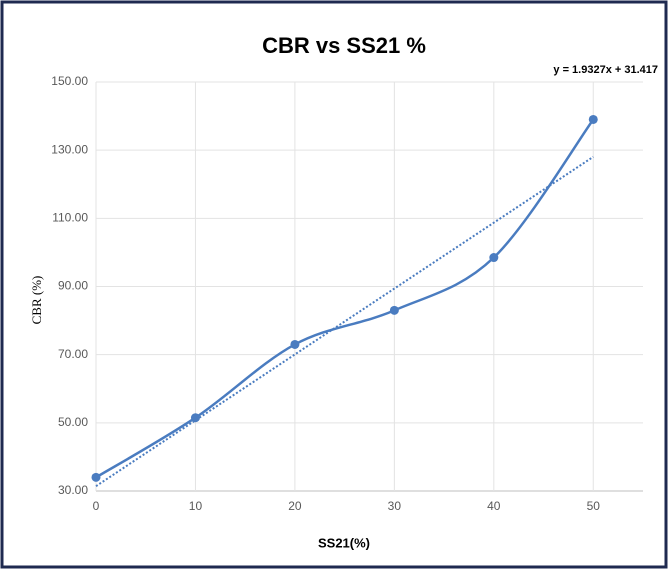  I want to click on x-tick-label: 10, so click(196, 506).